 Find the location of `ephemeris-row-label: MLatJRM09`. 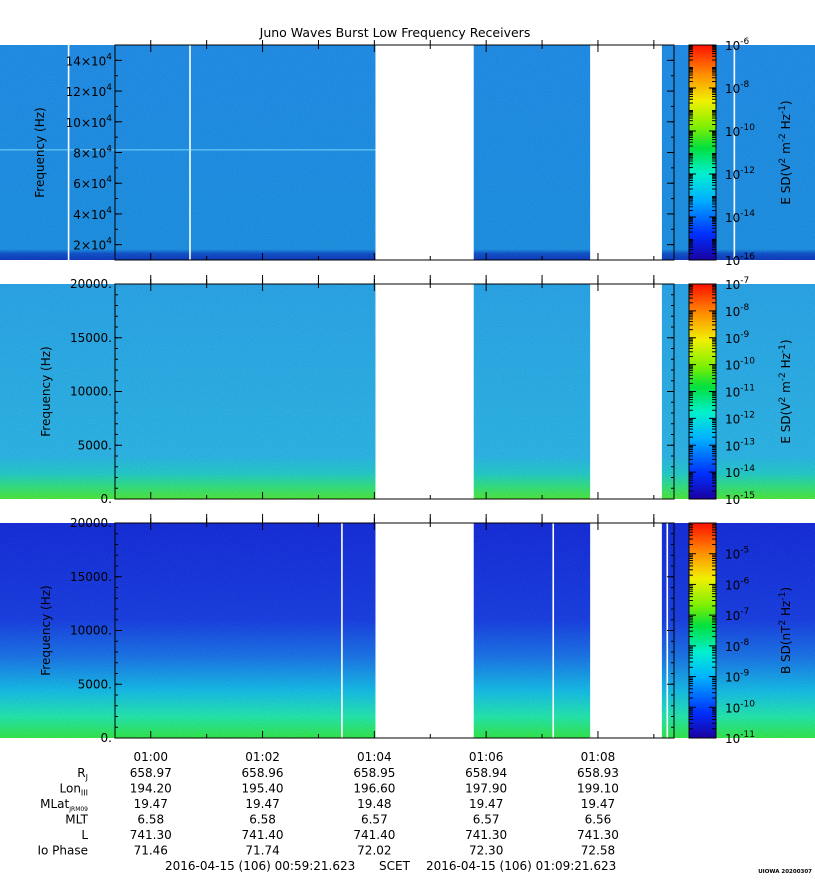

ephemeris-row-label: MLatJRM09 is located at coordinates (64, 805).